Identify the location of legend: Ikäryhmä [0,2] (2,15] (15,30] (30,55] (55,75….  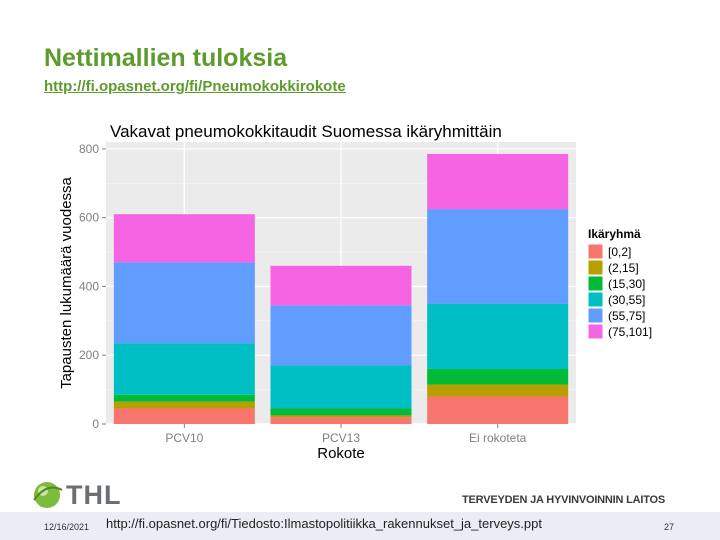
(619, 283).